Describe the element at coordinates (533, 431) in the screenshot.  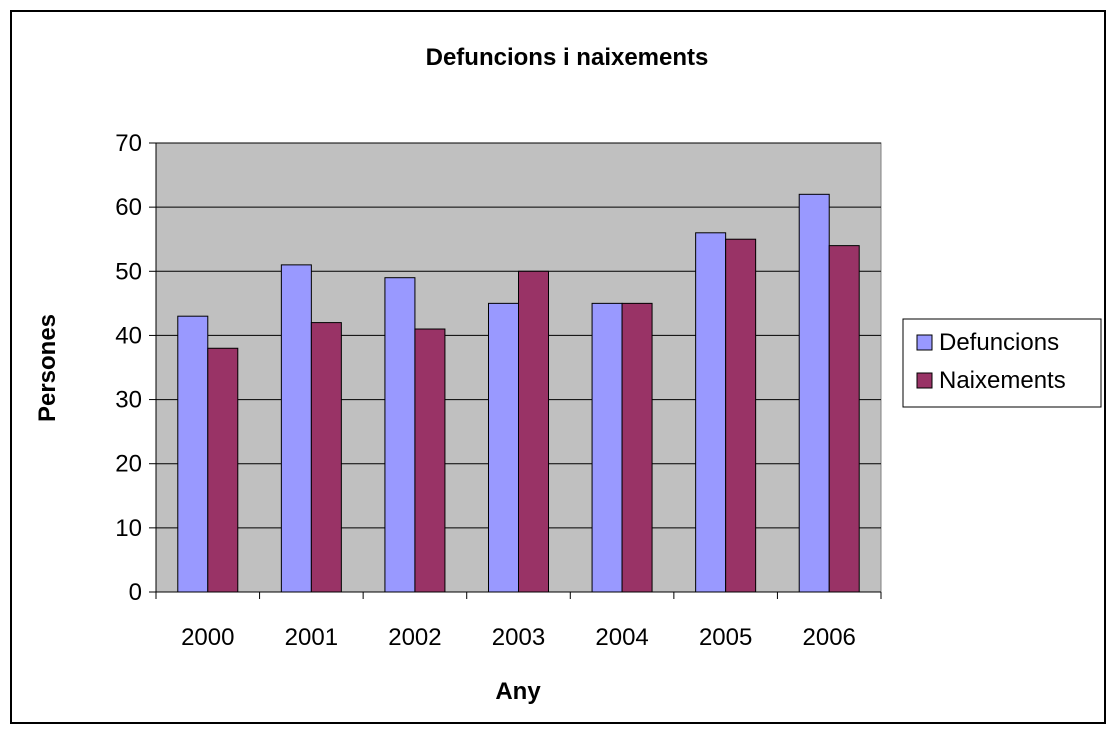
I see `bar-naixements-2003` at that location.